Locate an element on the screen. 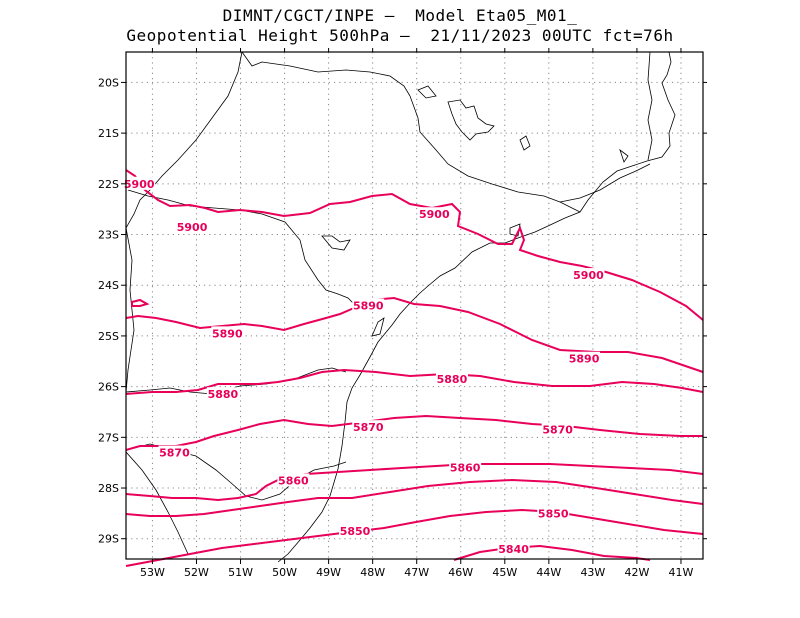 This screenshot has width=800, height=618. x-tick-label: 53W is located at coordinates (152, 572).